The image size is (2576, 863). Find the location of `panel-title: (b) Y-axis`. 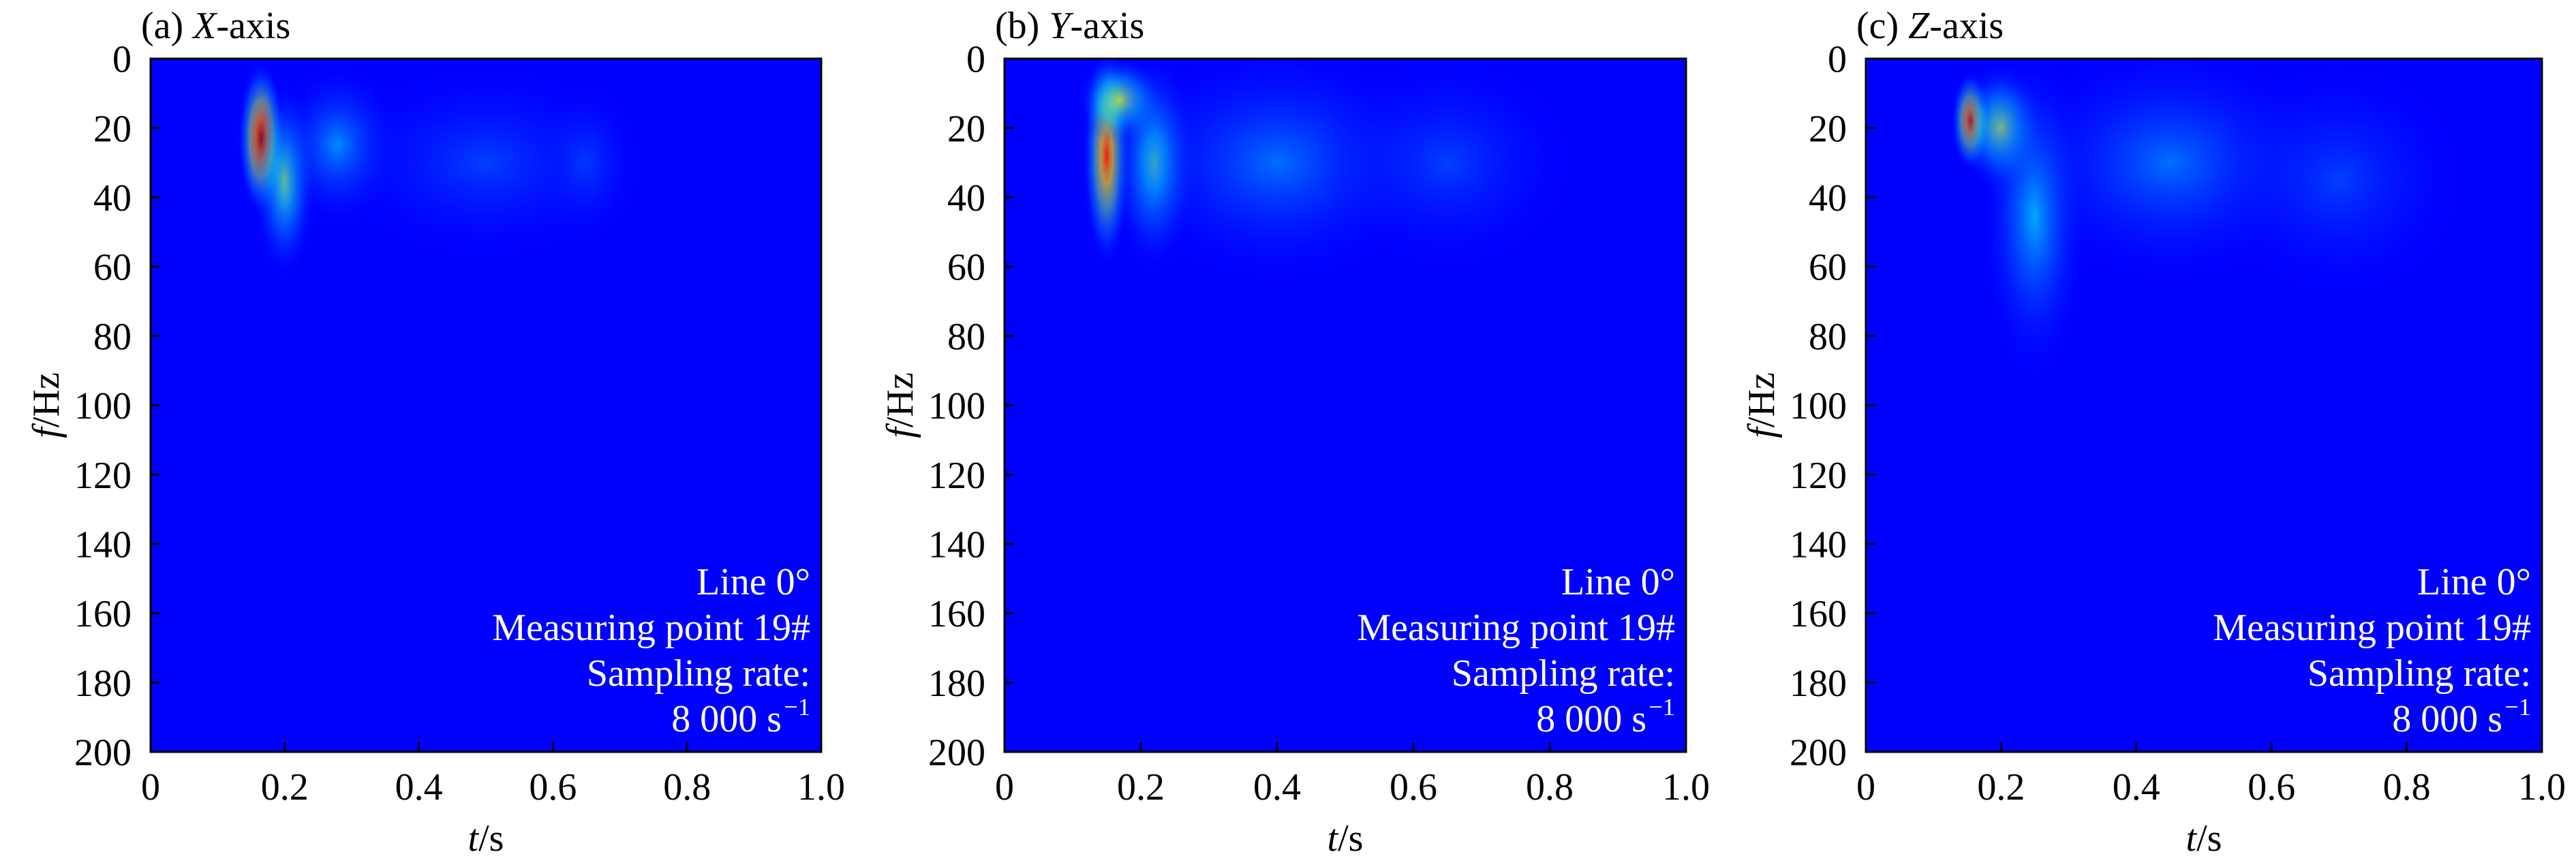

panel-title: (b) Y-axis is located at coordinates (1069, 26).